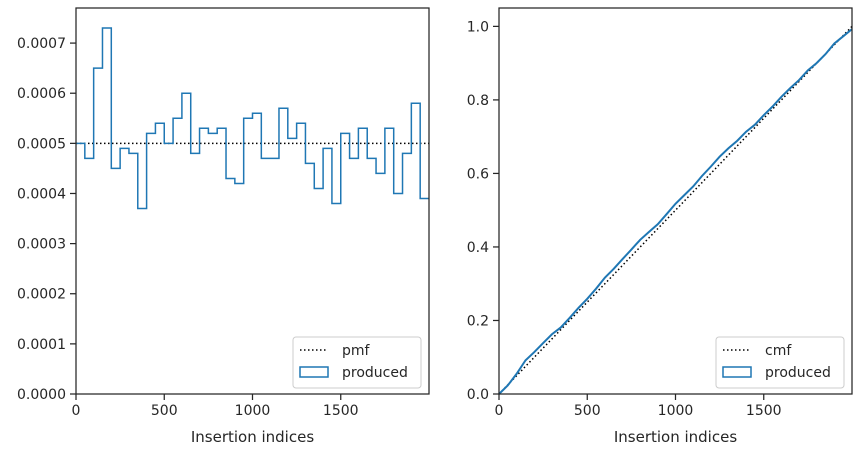 The height and width of the screenshot is (453, 861). Describe the element at coordinates (478, 101) in the screenshot. I see `right-y-tick-label: 0.8` at that location.